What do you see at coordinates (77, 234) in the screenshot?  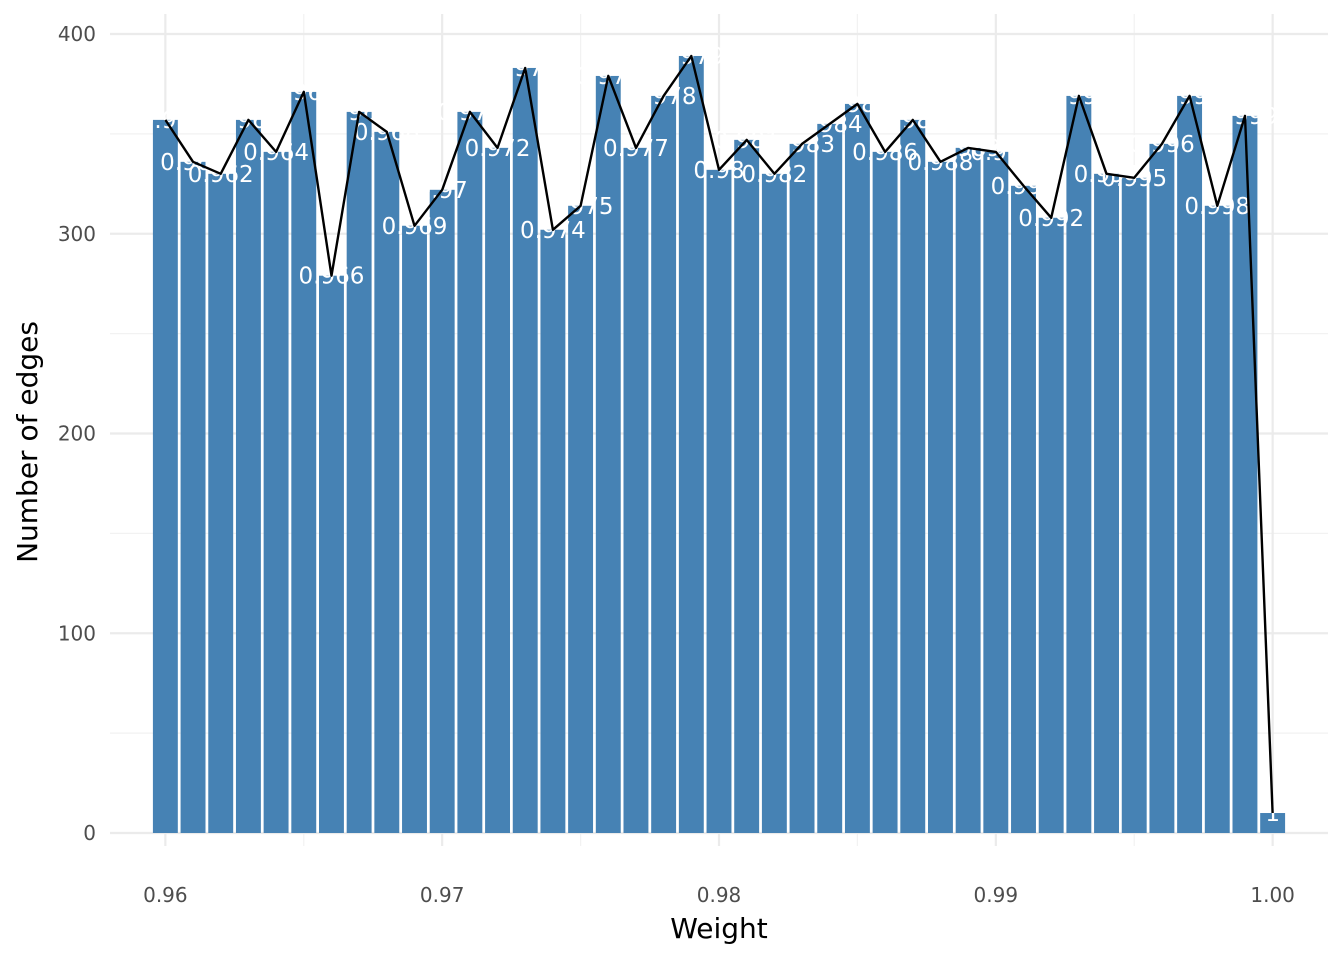 I see `y-tick-label: 300` at bounding box center [77, 234].